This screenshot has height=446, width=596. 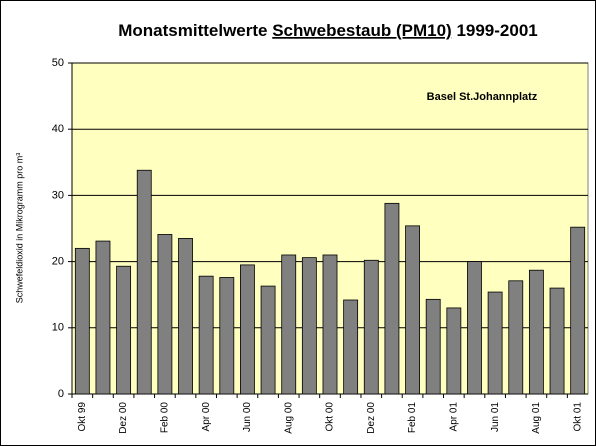 I want to click on x-tick-label: Apr 01, so click(x=453, y=417).